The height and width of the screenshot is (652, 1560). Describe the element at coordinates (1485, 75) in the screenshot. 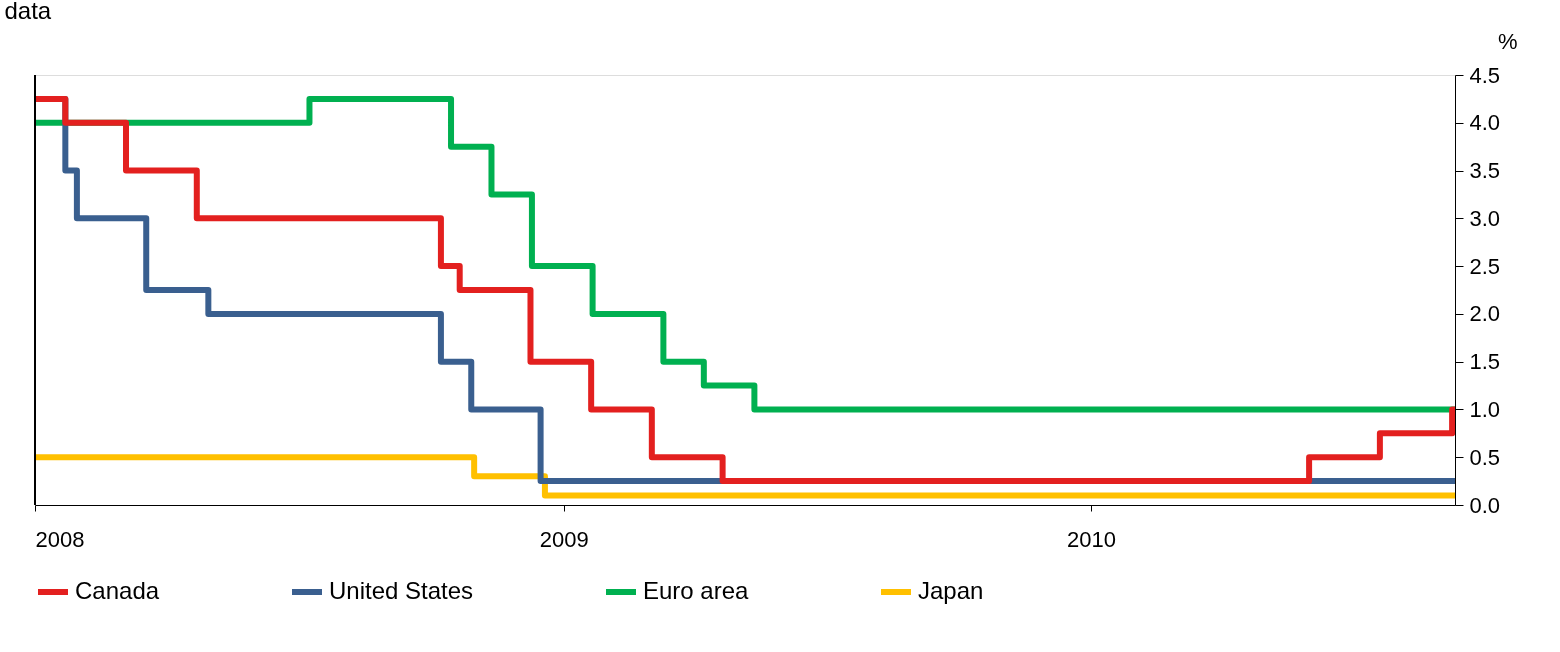

I see `y-tick-label: 4.5` at that location.